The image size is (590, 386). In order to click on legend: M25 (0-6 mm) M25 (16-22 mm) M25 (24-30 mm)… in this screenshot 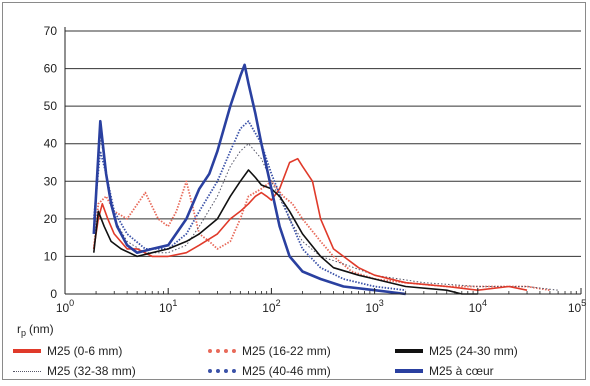, I will do `click(293, 364)`.